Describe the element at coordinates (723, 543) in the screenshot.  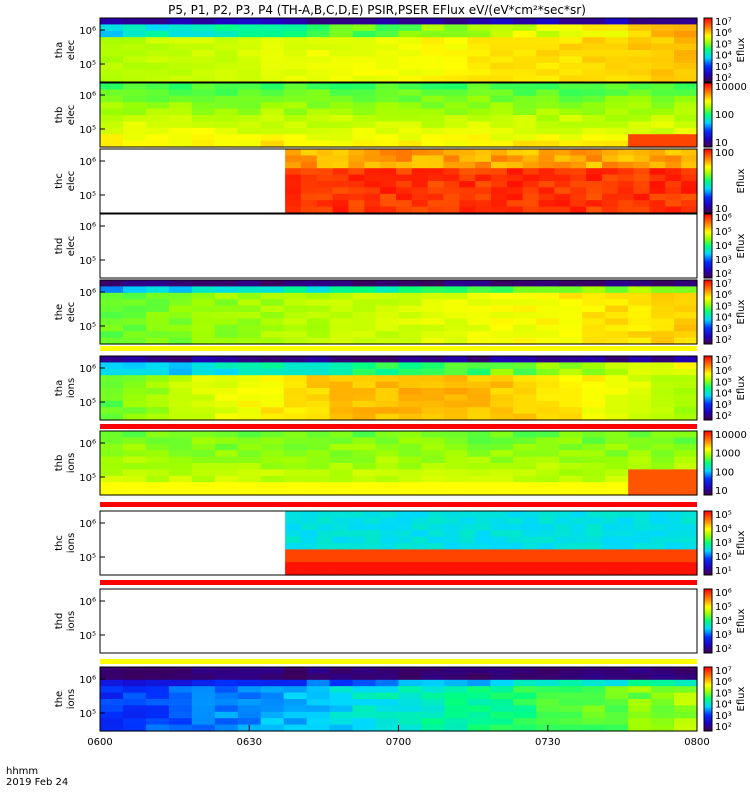
I see `colorbar-tick-label: 10³` at that location.